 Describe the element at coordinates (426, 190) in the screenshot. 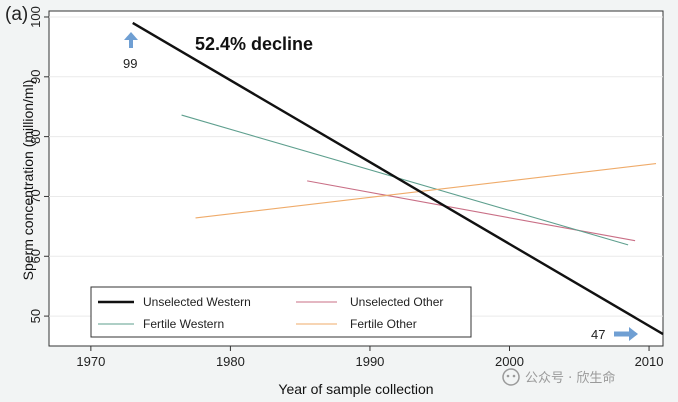

I see `series-line-fertile-other` at that location.